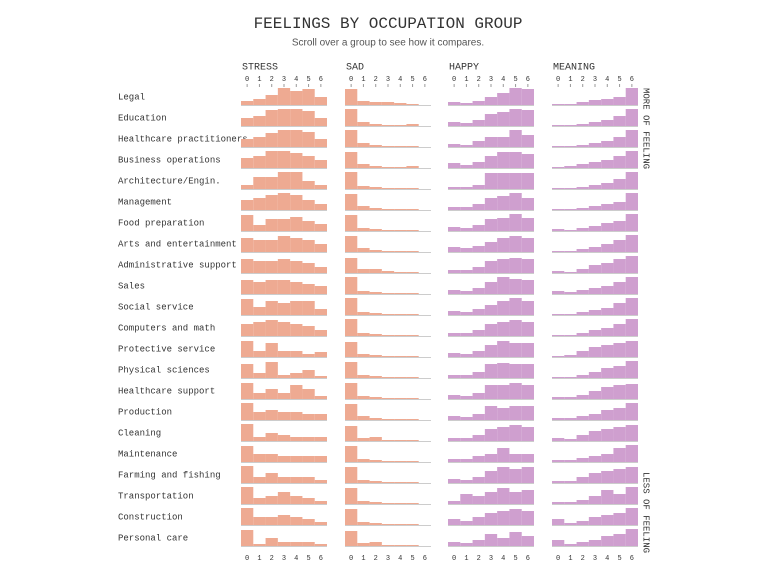  Describe the element at coordinates (646, 128) in the screenshot. I see `side-note: MORE OF FEELING` at that location.